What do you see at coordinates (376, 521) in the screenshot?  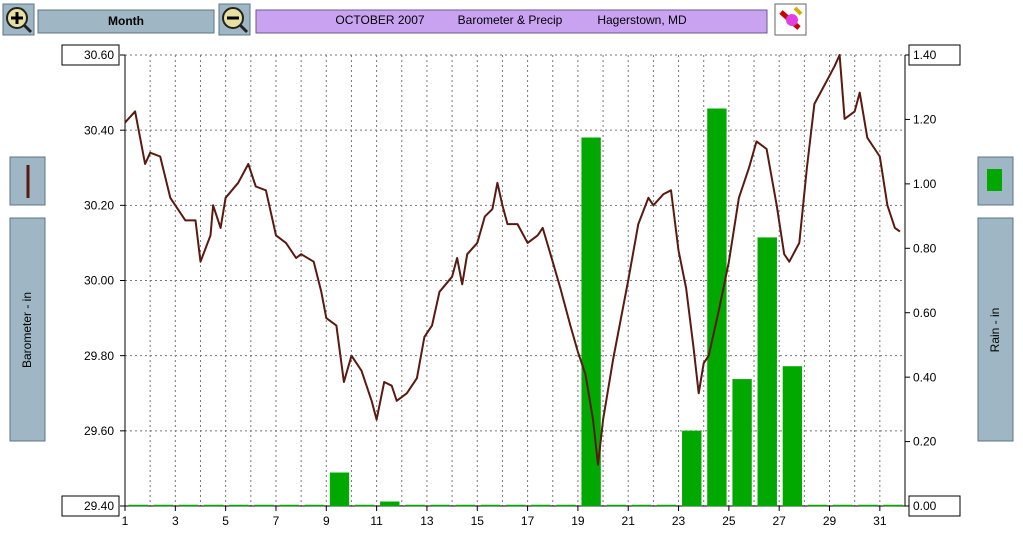 I see `x-tick-label: 11` at bounding box center [376, 521].